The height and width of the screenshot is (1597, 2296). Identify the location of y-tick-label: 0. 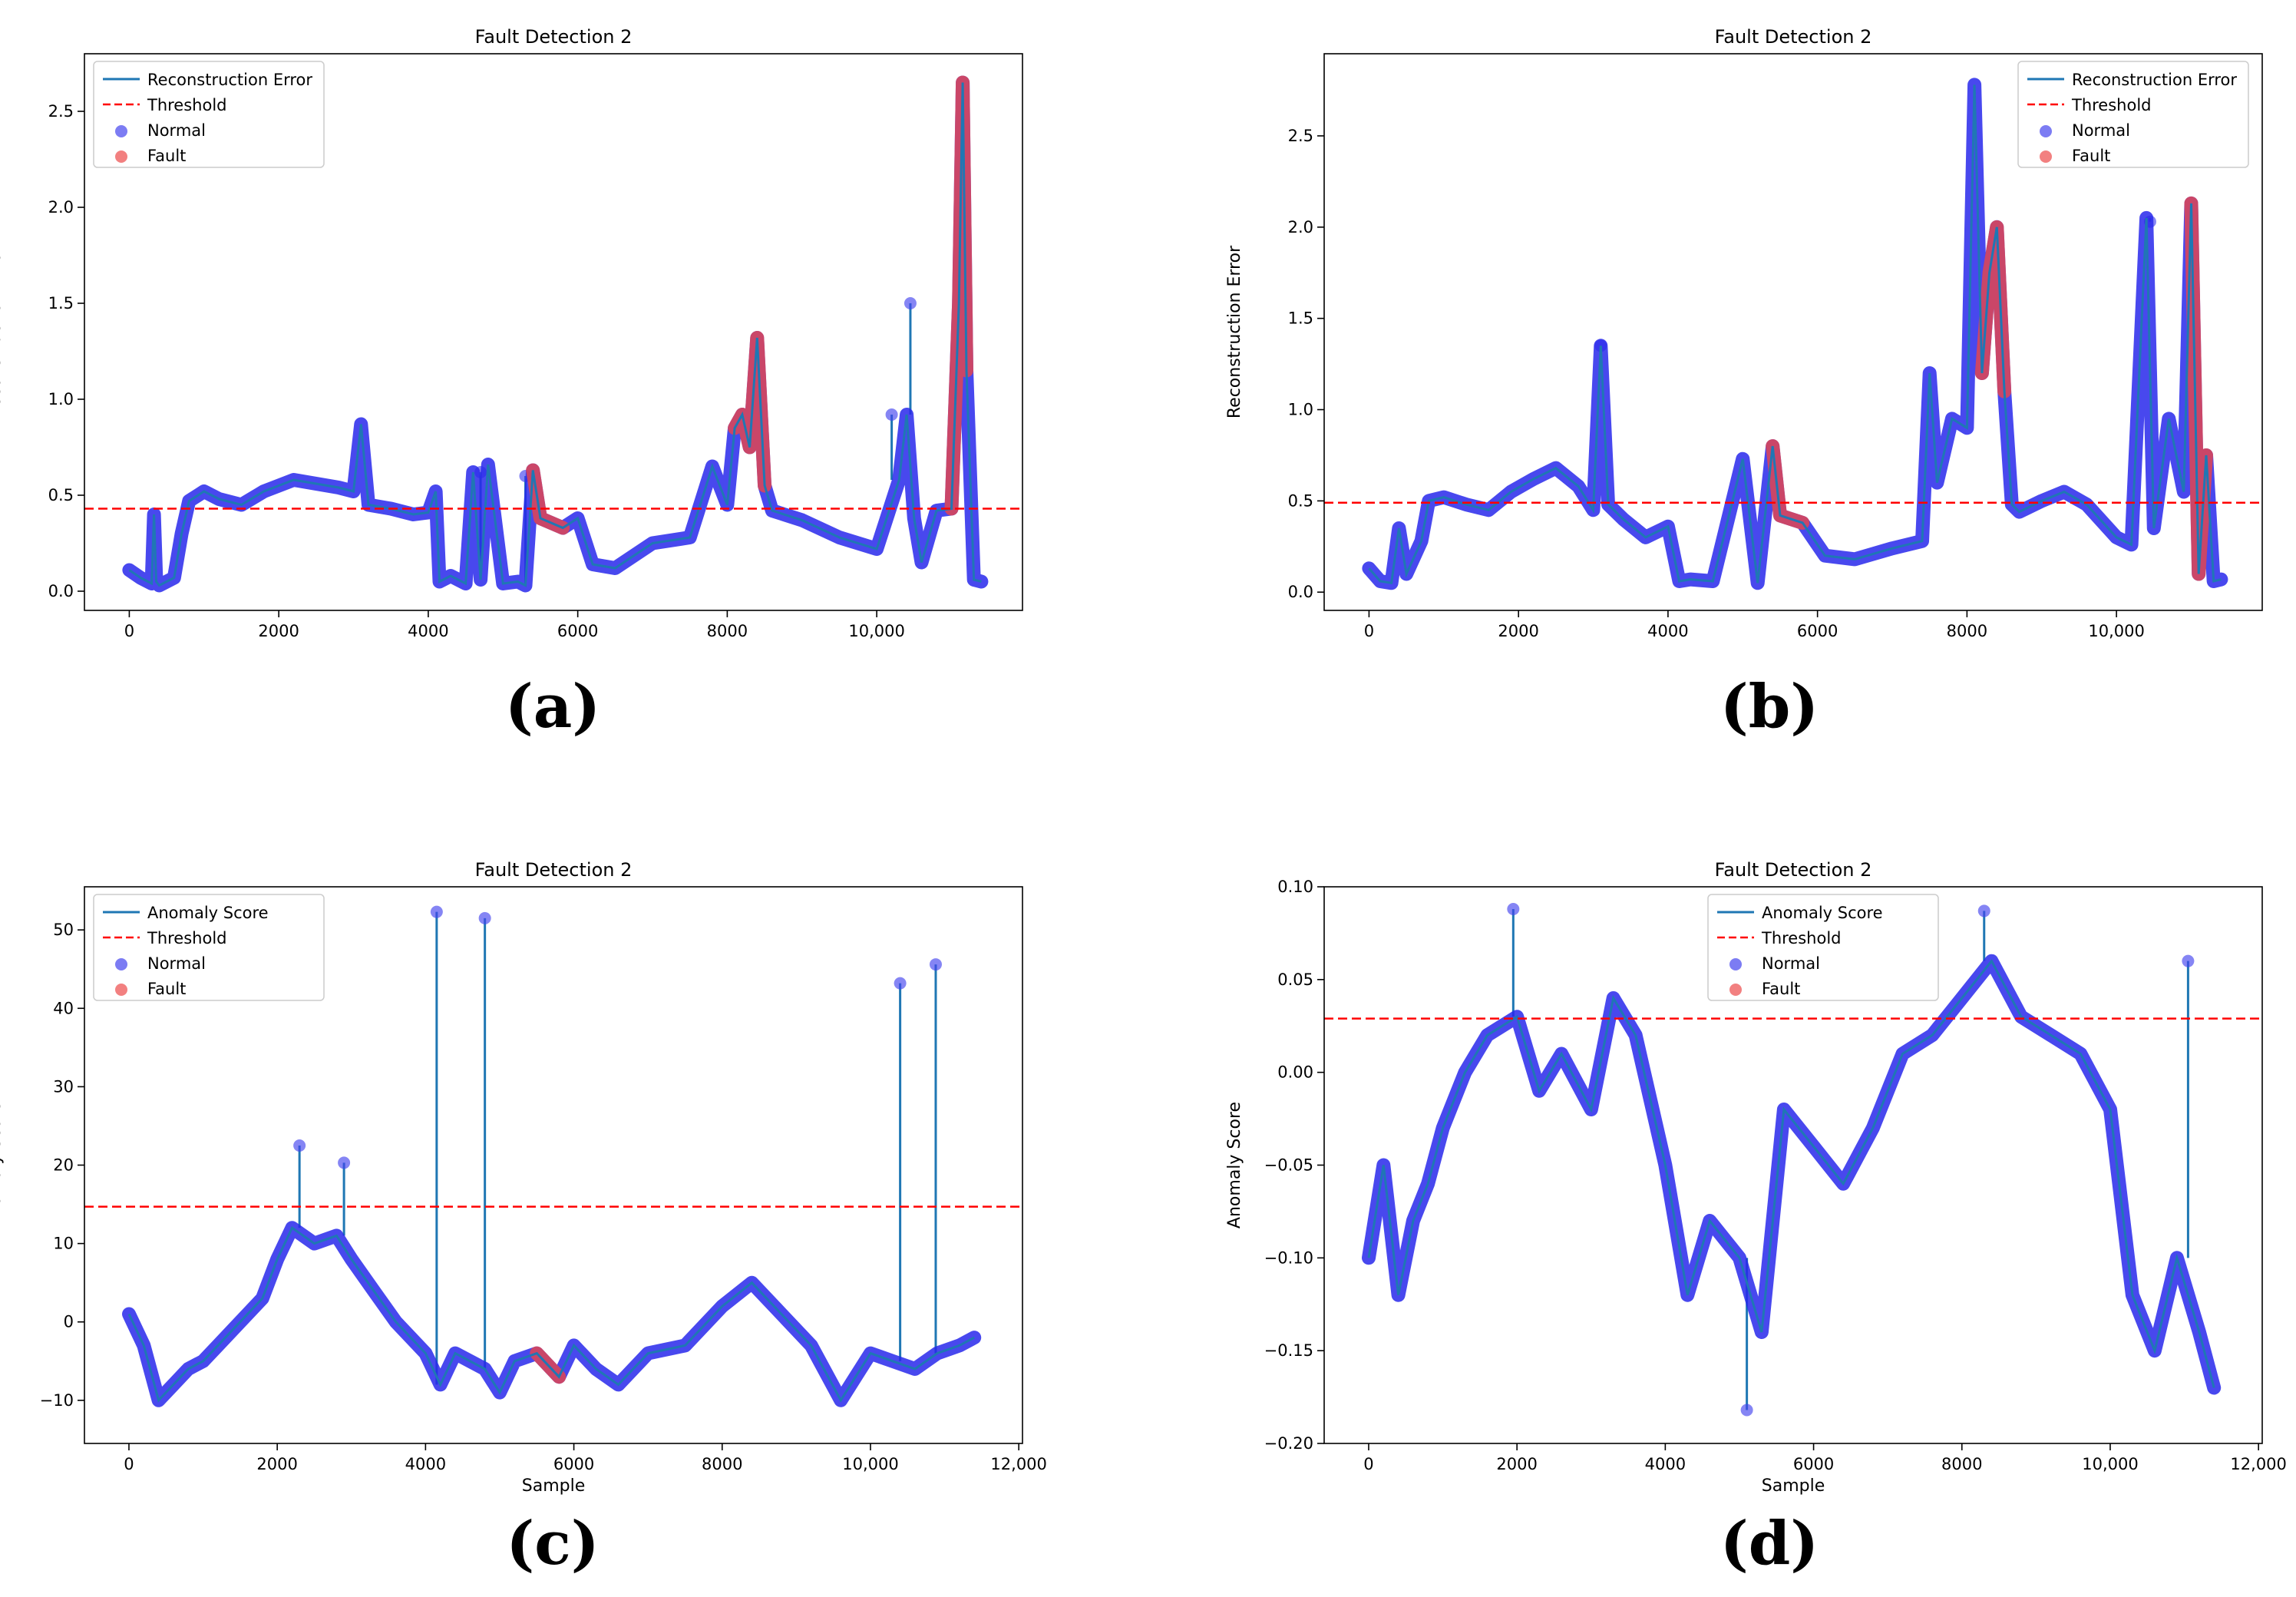
(69, 1322).